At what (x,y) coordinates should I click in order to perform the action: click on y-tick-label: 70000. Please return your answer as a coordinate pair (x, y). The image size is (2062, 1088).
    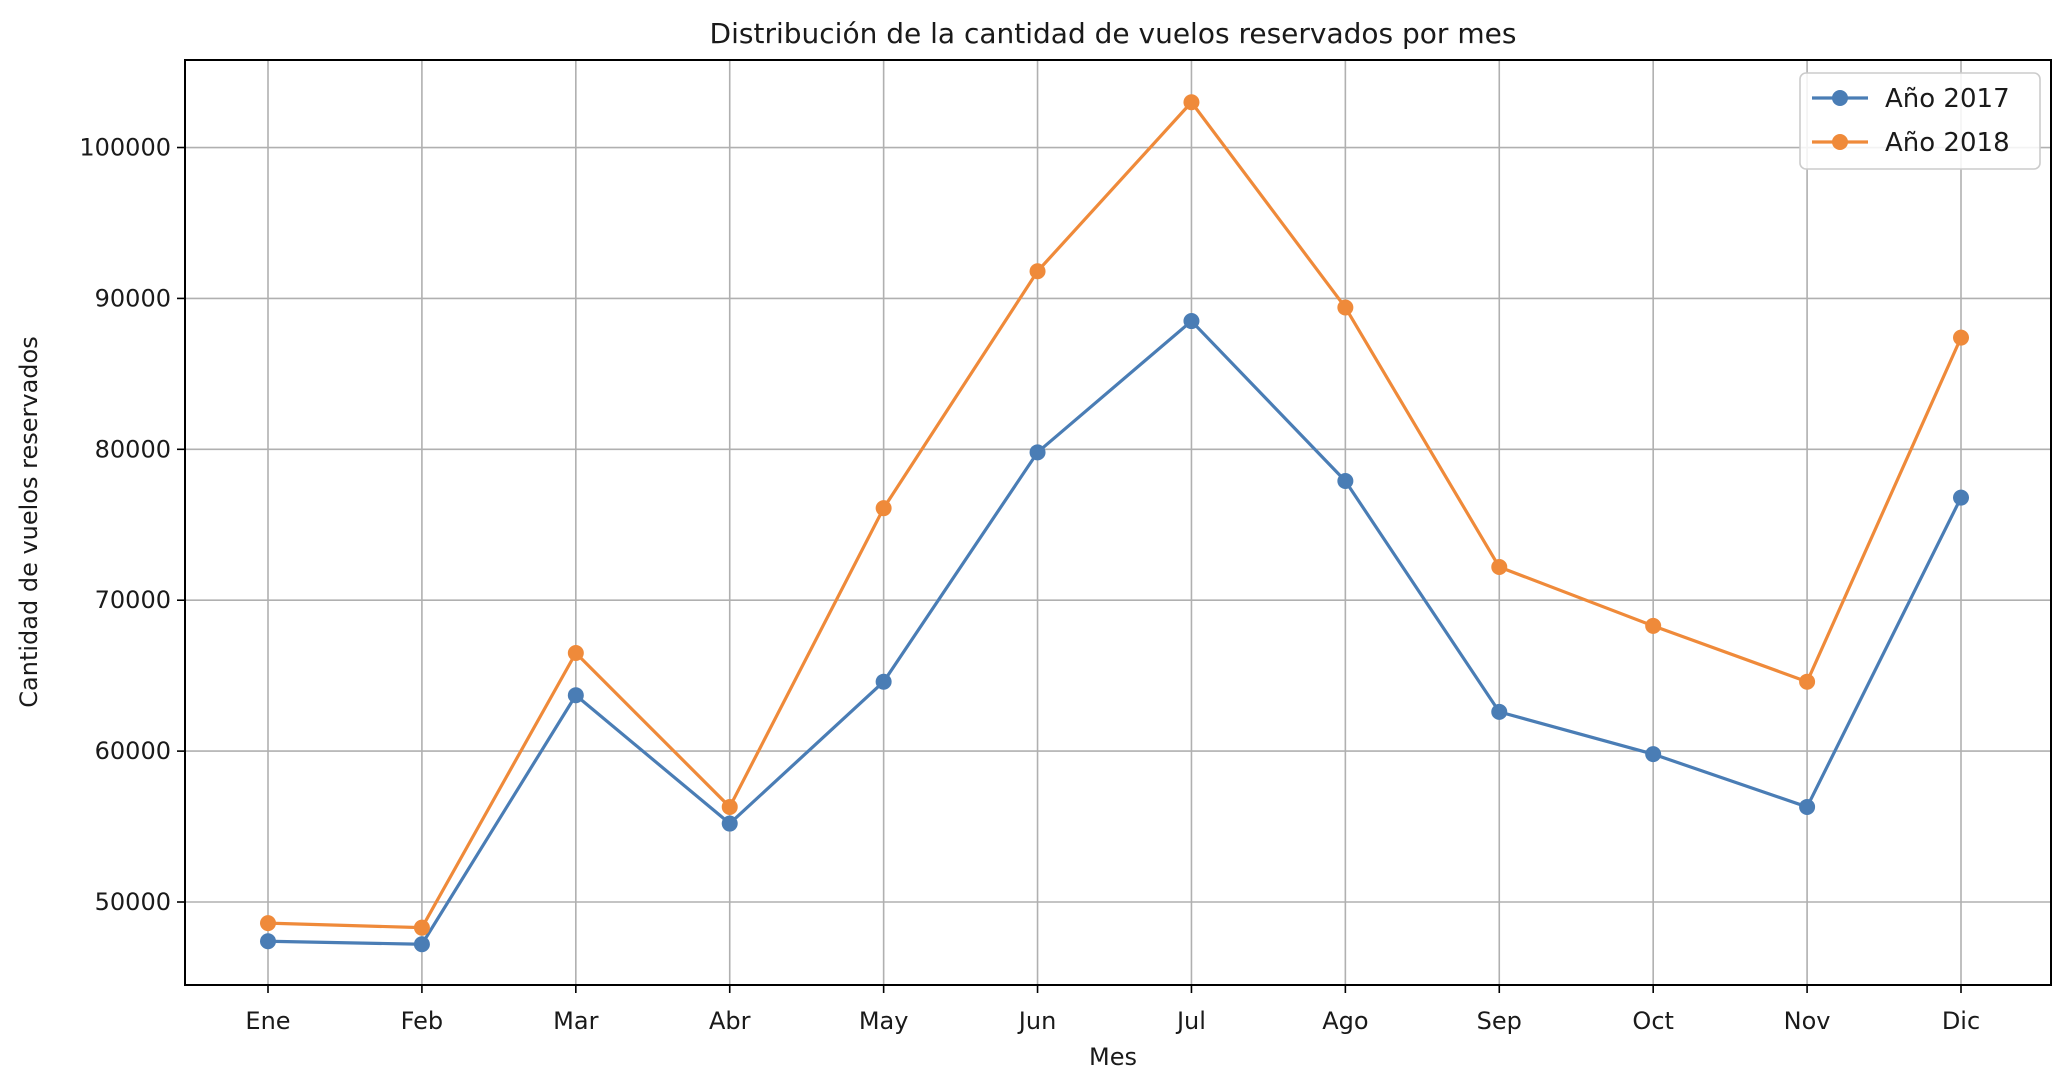
    Looking at the image, I should click on (133, 600).